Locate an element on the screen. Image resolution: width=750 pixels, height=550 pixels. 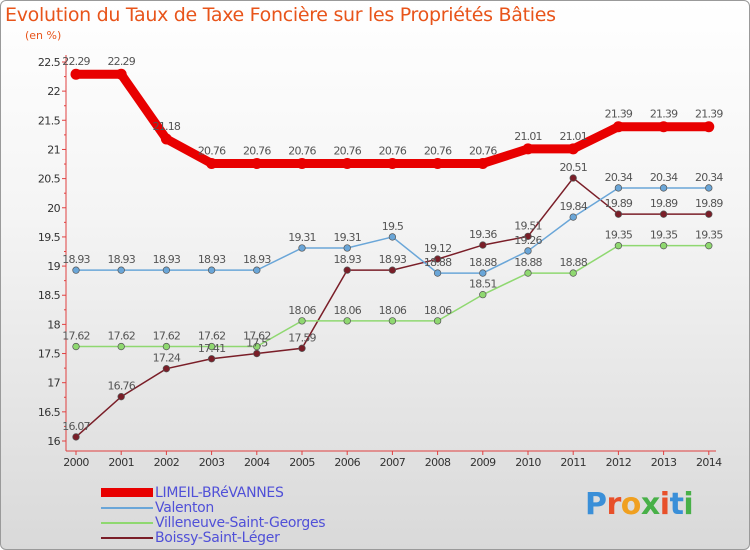
data-label: 19.84 is located at coordinates (573, 206).